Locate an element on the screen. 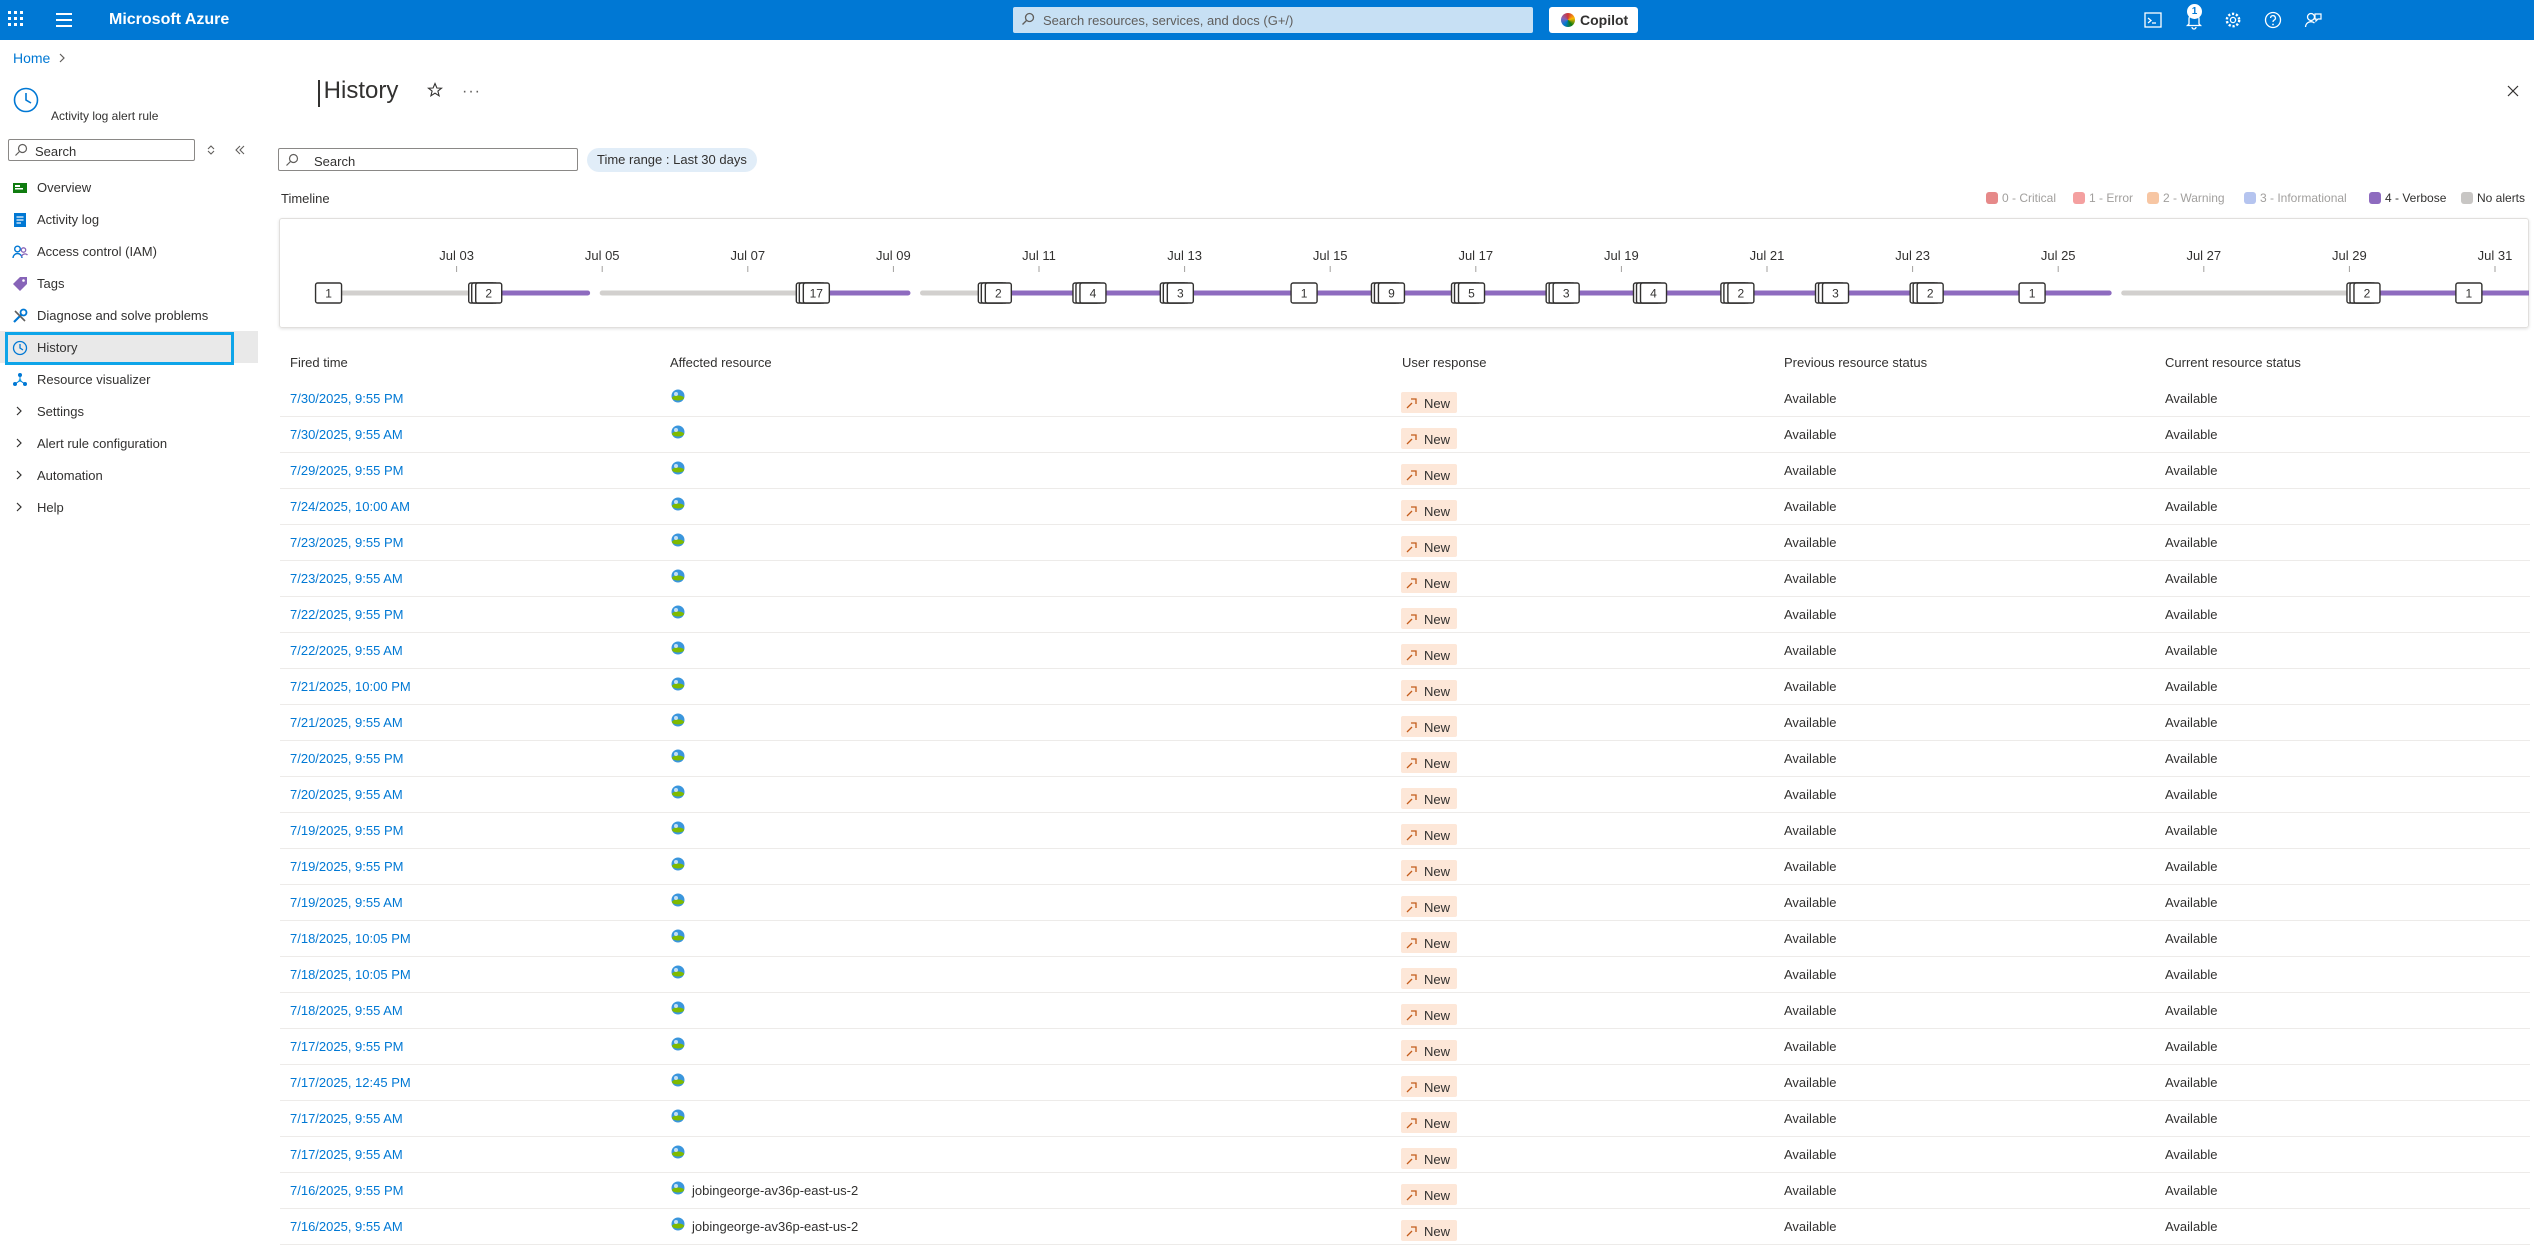 The height and width of the screenshot is (1246, 2534). sidebar-item-diagnose: Diagnose and solve problems is located at coordinates (129, 315).